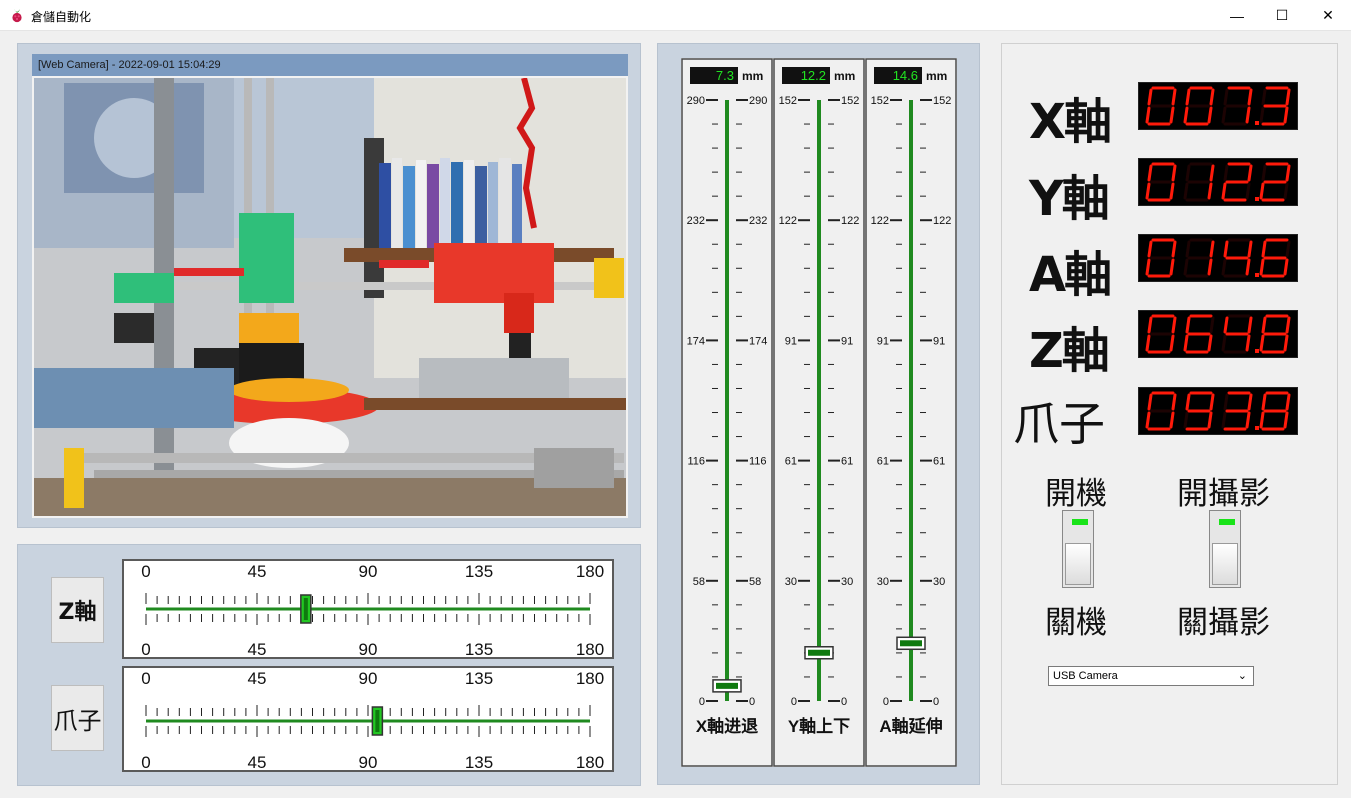 This screenshot has width=1351, height=798. I want to click on camera-toggle-face, so click(1225, 564).